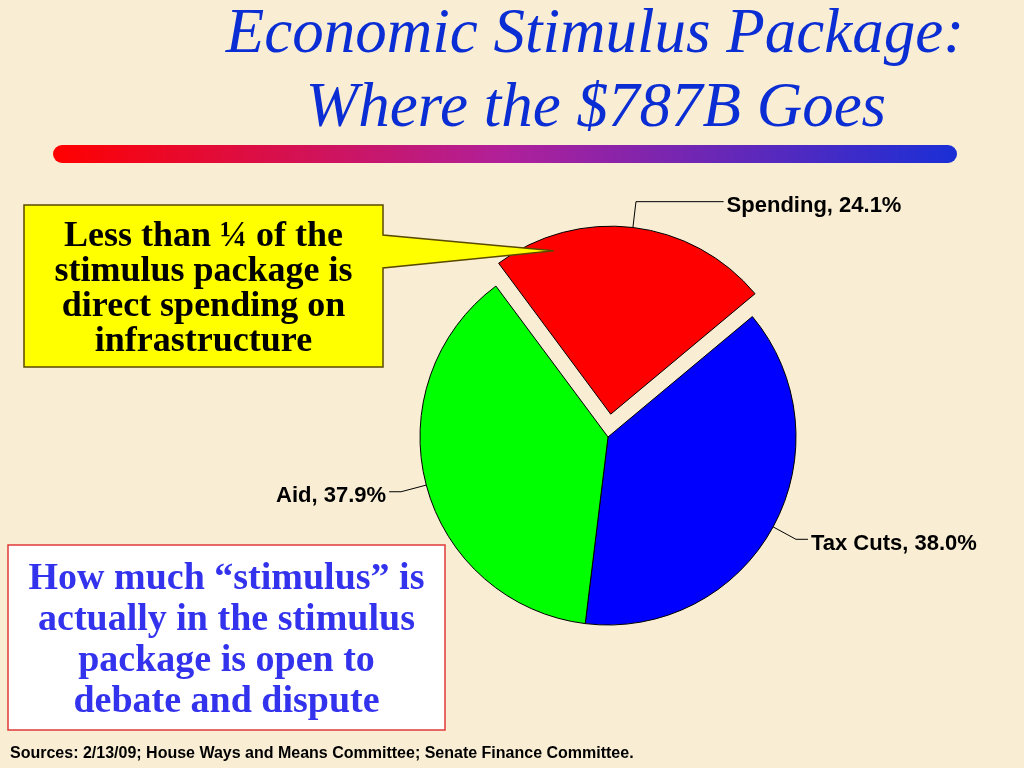 This screenshot has width=1024, height=768. I want to click on slice-label: Tax Cuts, 38.0%, so click(893, 543).